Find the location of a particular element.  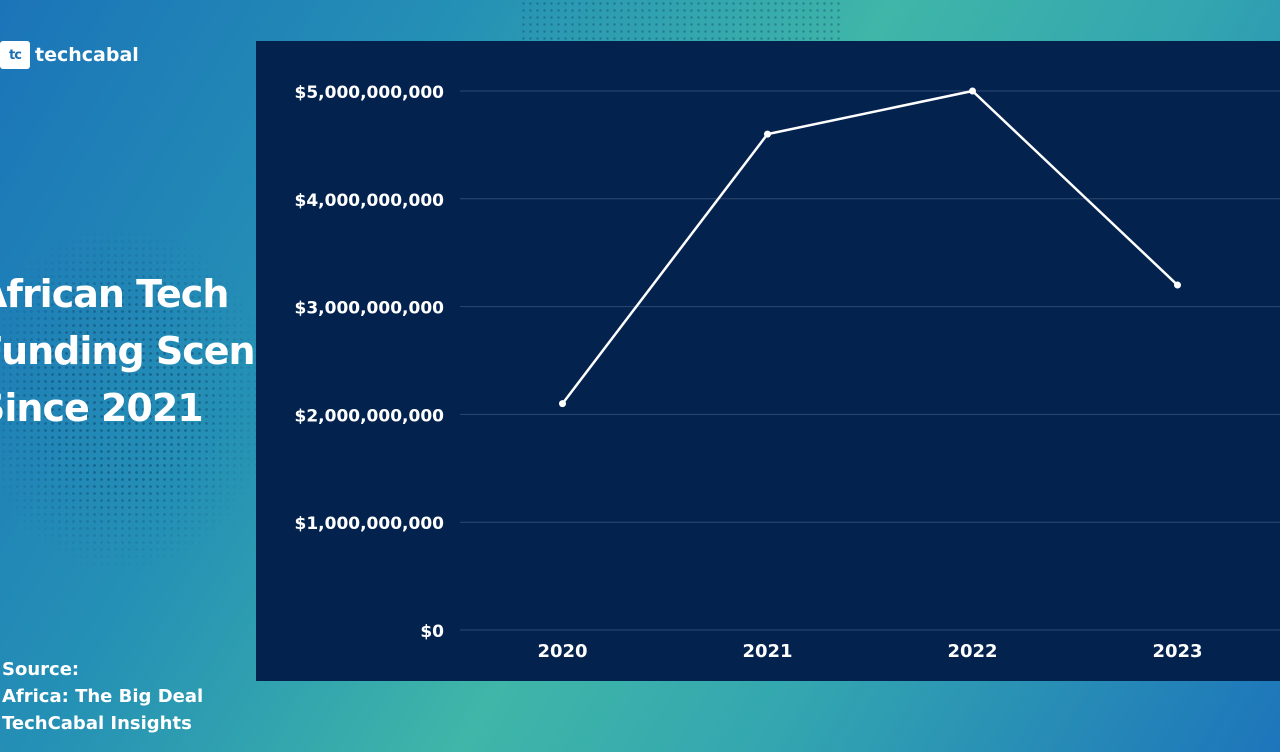

x-tick-label: 2023 is located at coordinates (1177, 651).